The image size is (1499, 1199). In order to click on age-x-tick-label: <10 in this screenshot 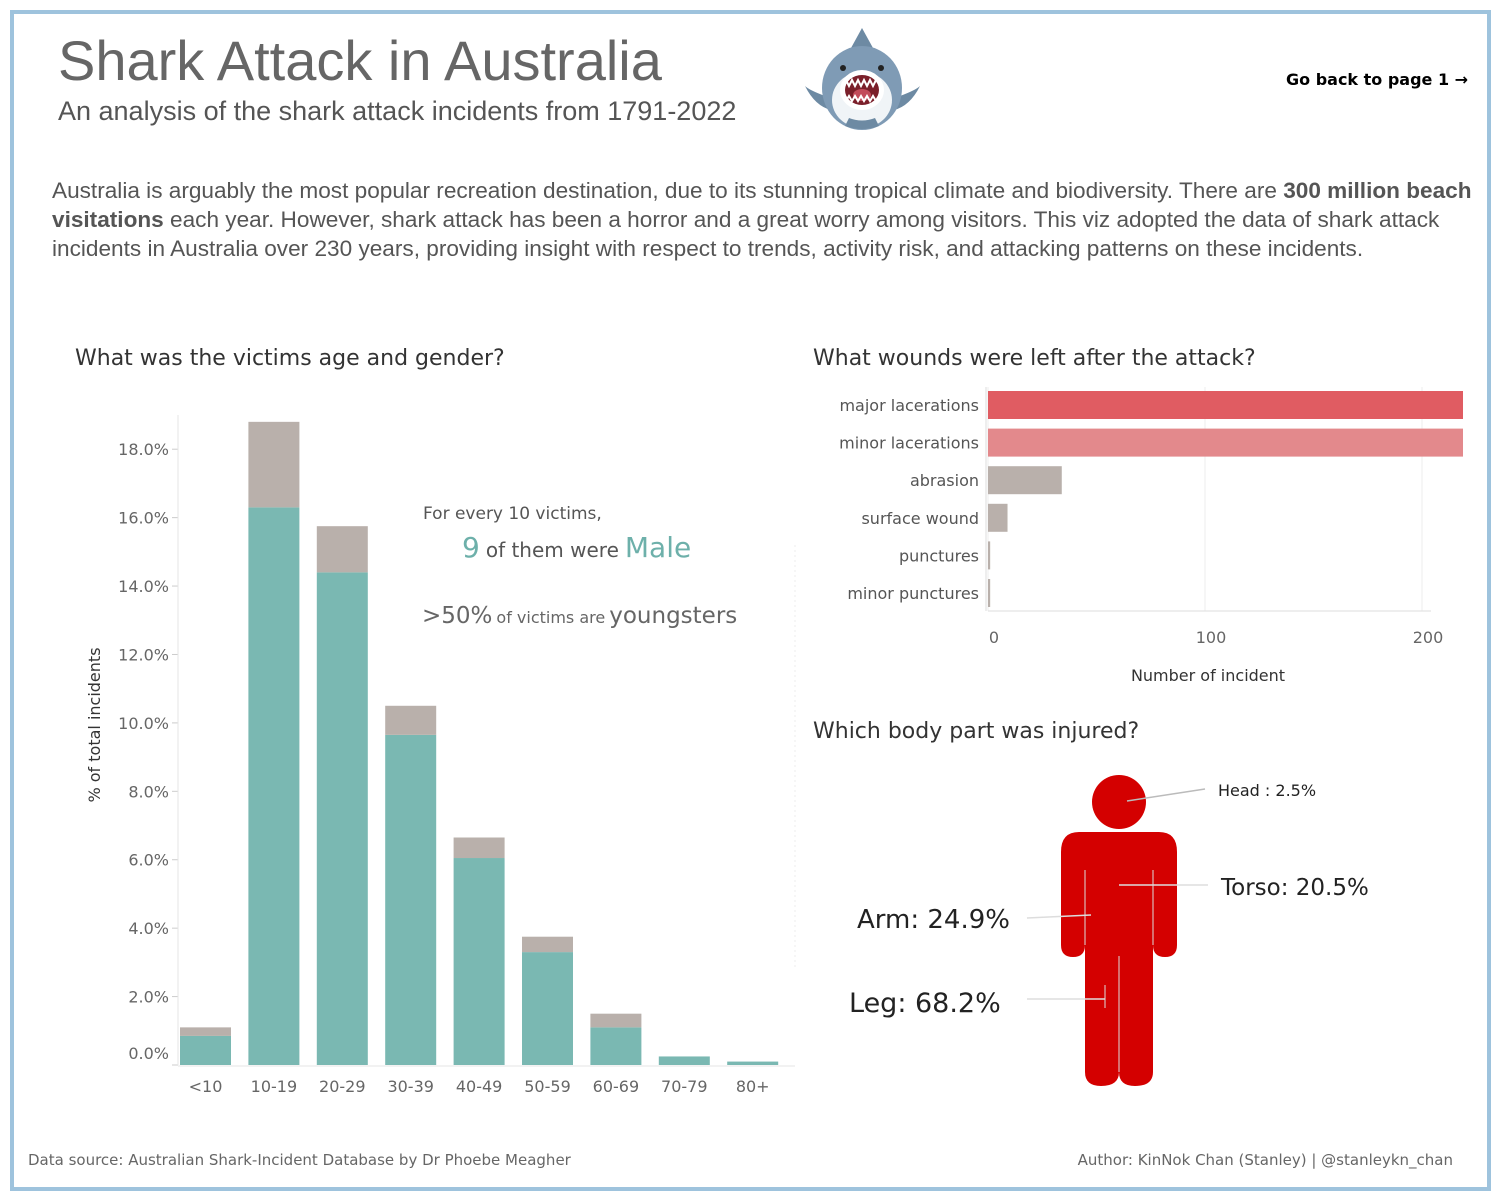, I will do `click(206, 1086)`.